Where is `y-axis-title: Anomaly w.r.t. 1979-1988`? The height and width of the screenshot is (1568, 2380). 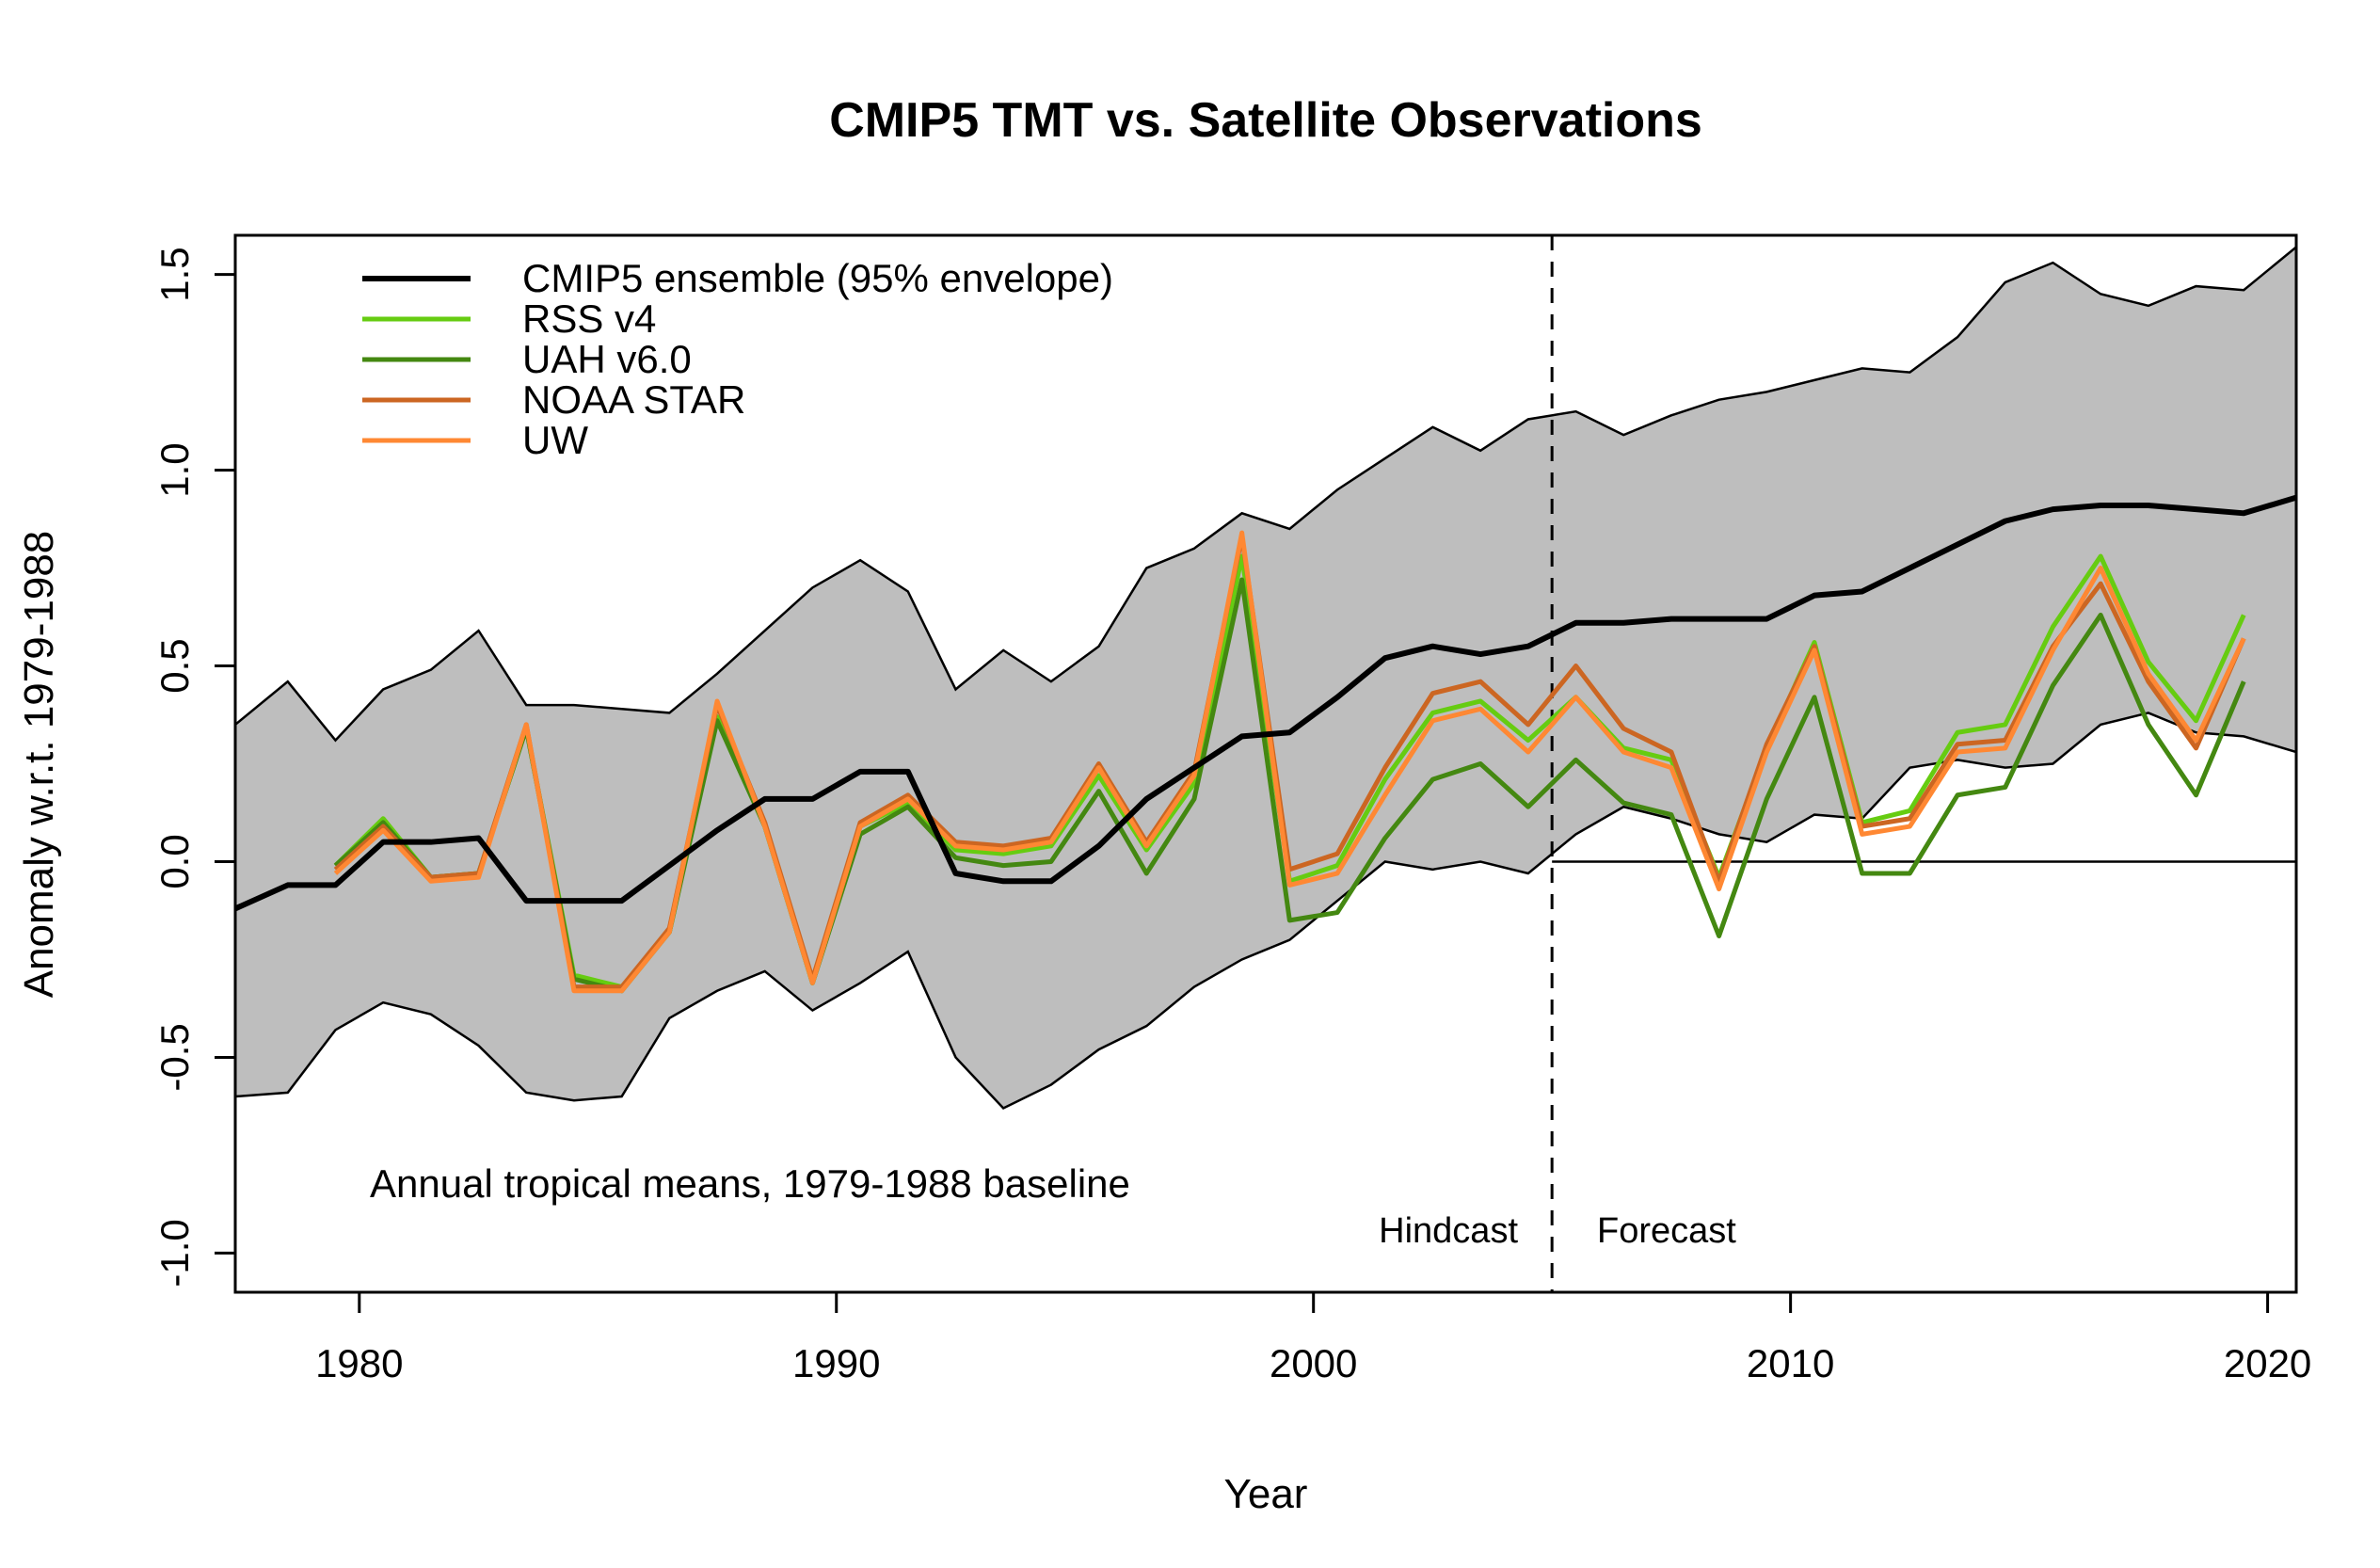
y-axis-title: Anomaly w.r.t. 1979-1988 is located at coordinates (39, 765).